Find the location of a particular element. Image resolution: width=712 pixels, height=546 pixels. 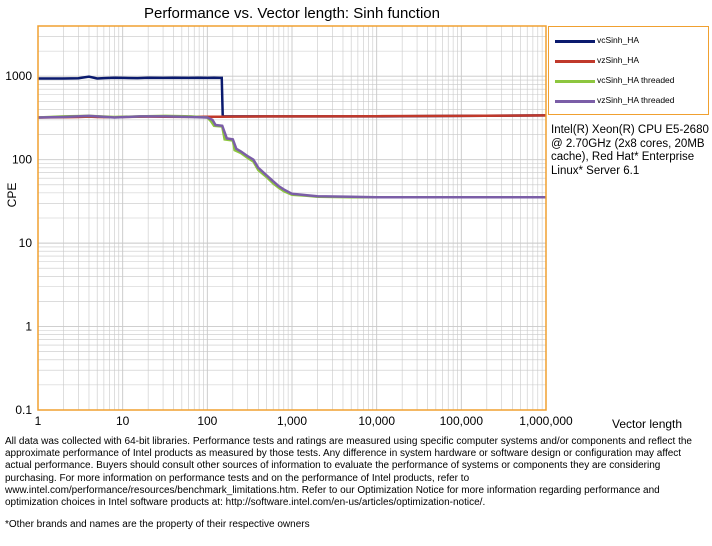

x-tick-label: 1 is located at coordinates (38, 421).